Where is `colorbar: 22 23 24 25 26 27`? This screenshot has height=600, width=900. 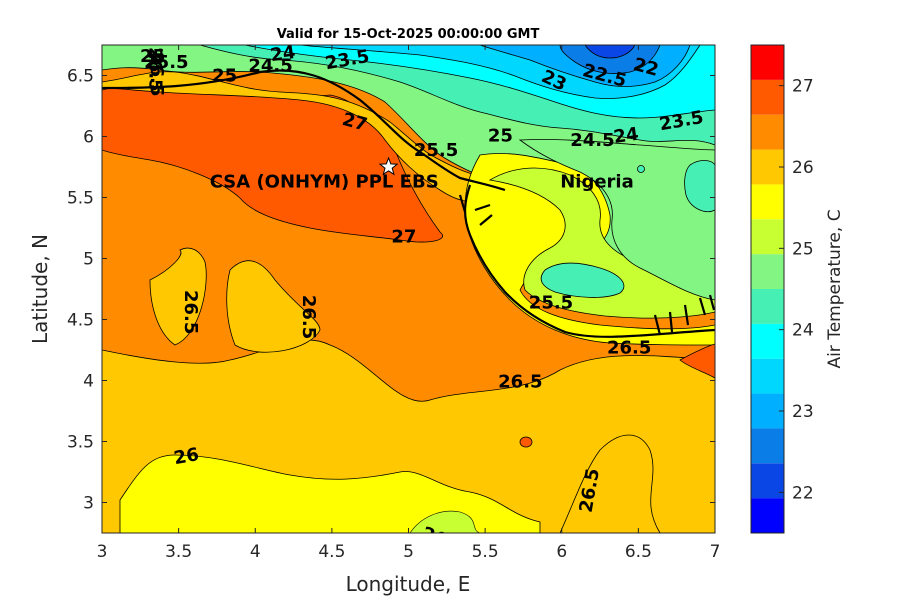
colorbar: 22 23 24 25 26 27 is located at coordinates (782, 289).